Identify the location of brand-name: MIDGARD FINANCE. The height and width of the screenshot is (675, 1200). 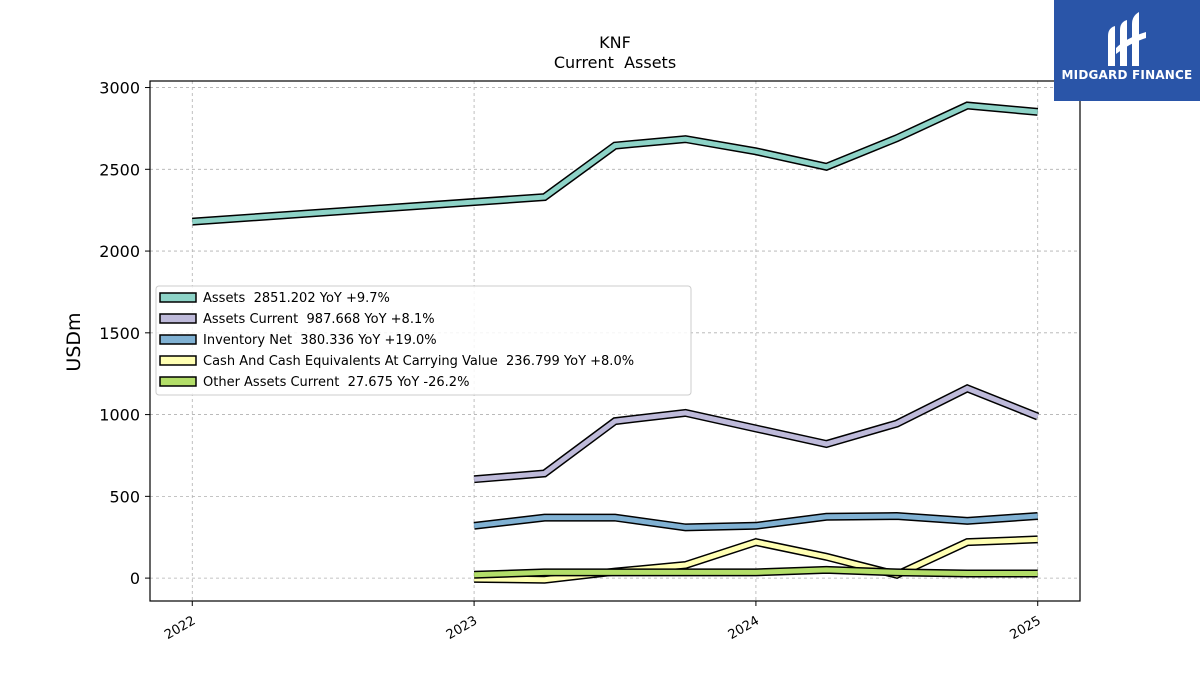
(1127, 75).